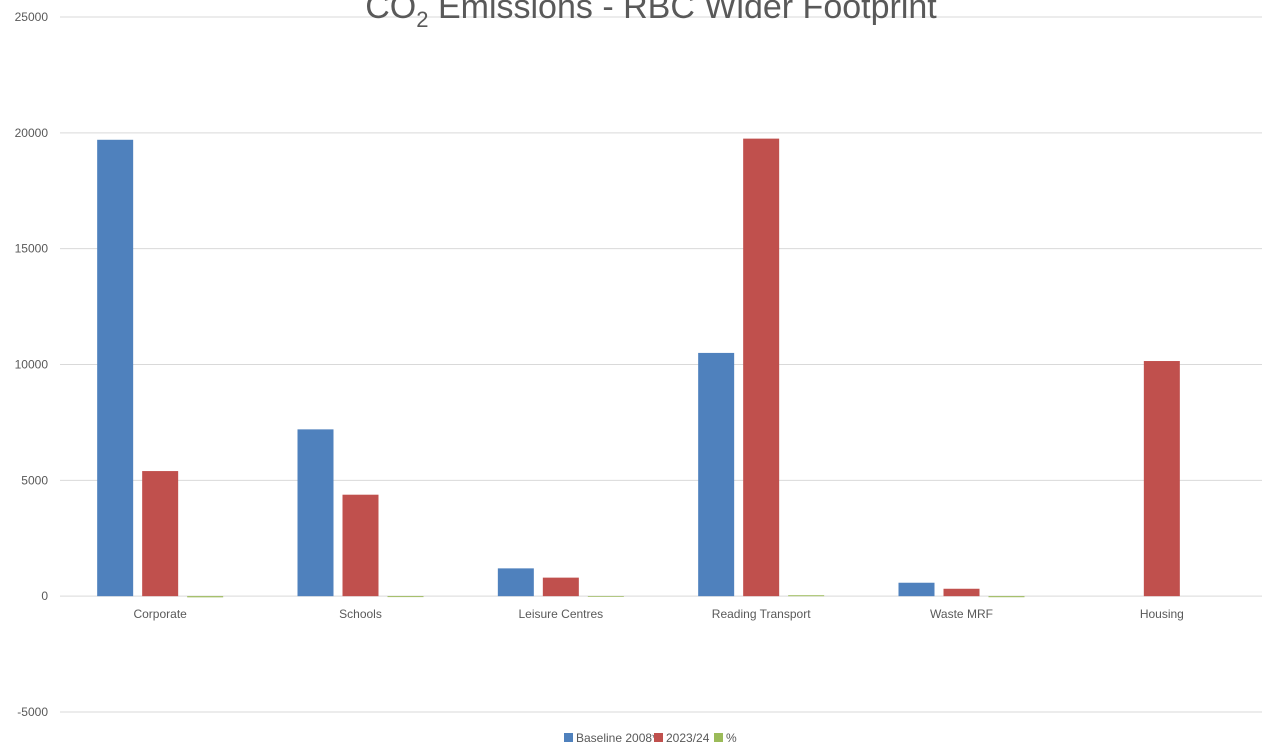  What do you see at coordinates (731, 738) in the screenshot?
I see `legend-label: %` at bounding box center [731, 738].